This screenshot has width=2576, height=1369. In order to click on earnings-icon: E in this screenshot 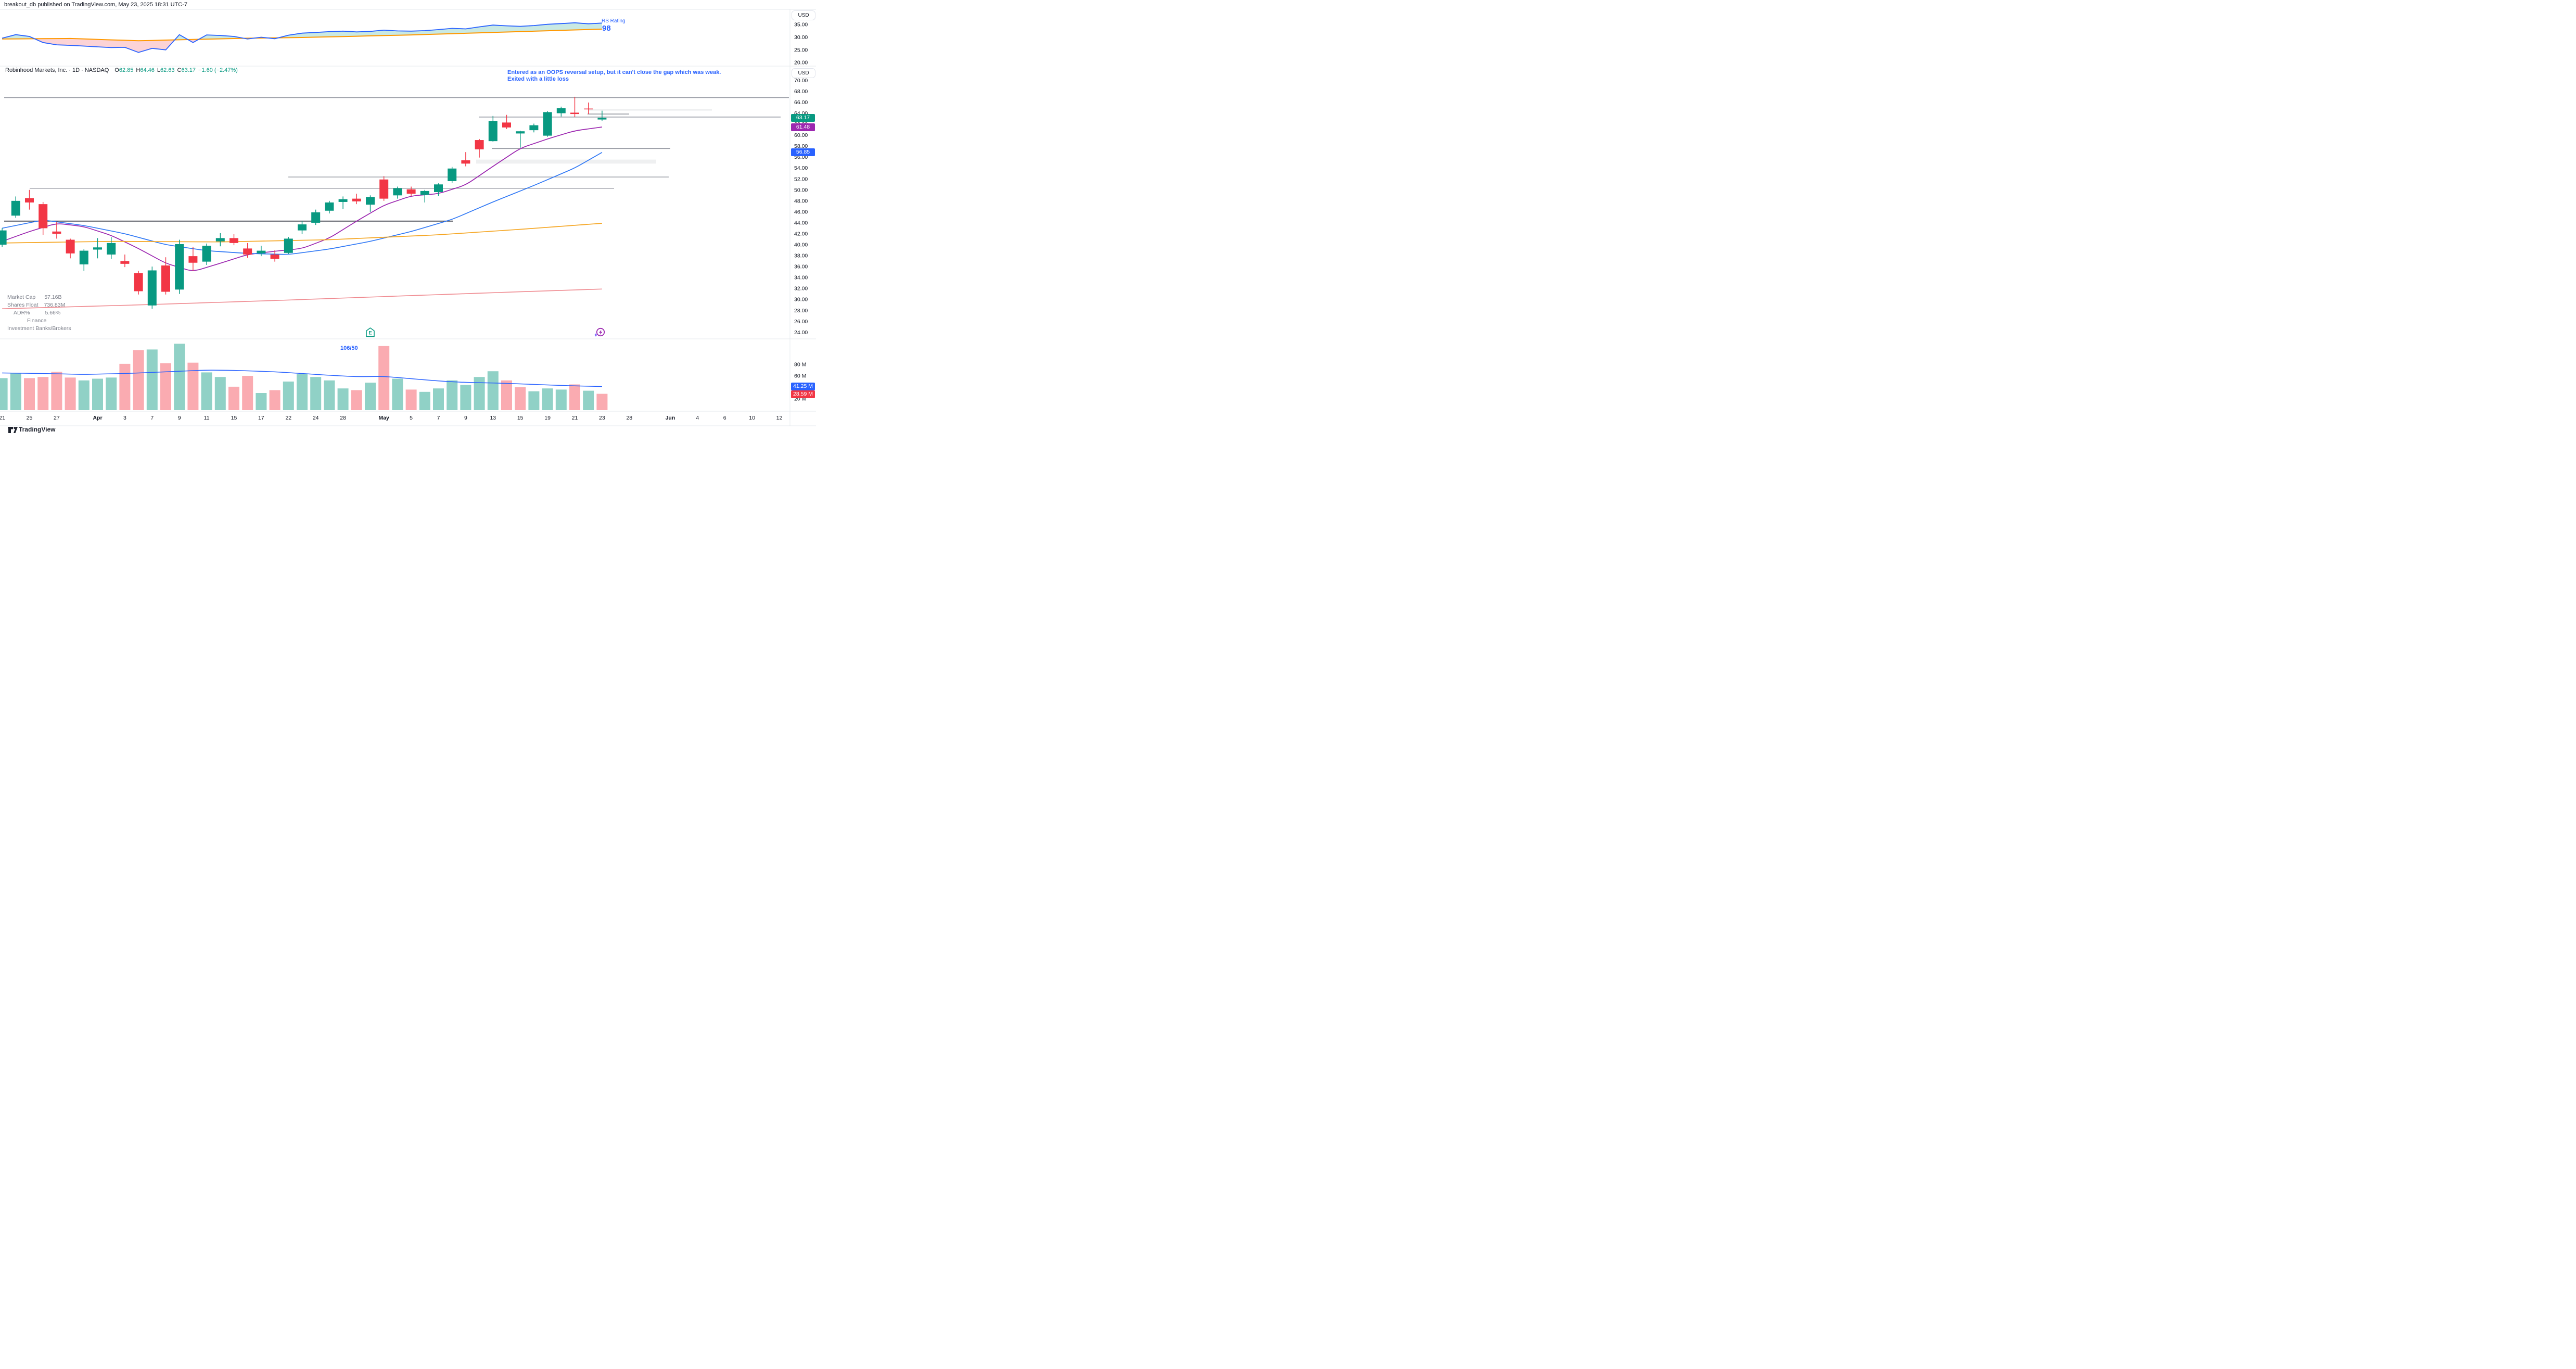, I will do `click(370, 332)`.